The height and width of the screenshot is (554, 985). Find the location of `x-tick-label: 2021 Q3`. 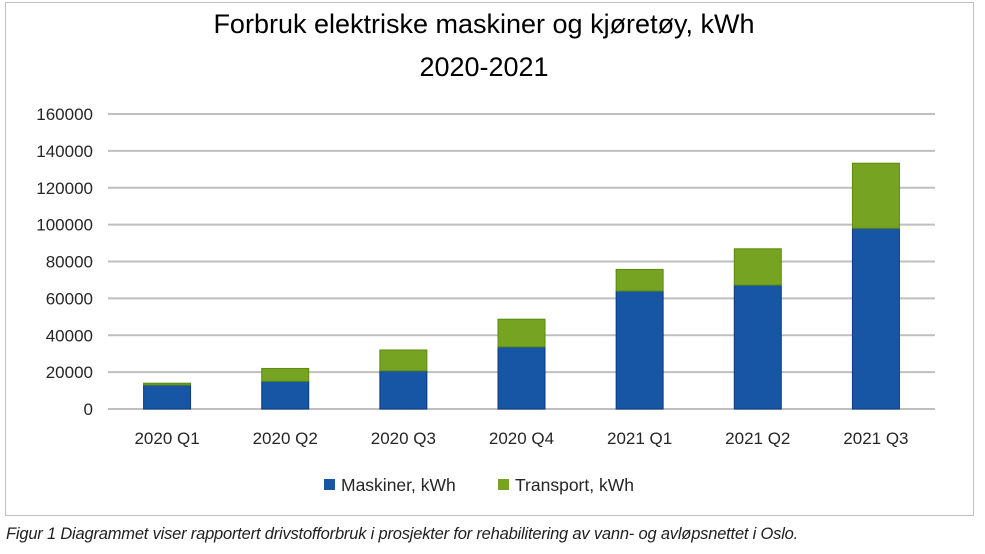

x-tick-label: 2021 Q3 is located at coordinates (875, 438).